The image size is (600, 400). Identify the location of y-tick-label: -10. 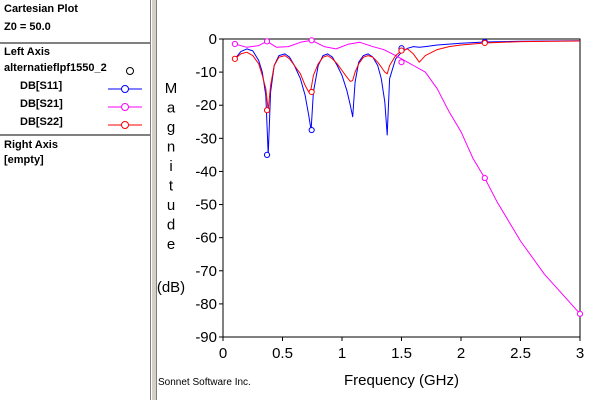
(206, 72).